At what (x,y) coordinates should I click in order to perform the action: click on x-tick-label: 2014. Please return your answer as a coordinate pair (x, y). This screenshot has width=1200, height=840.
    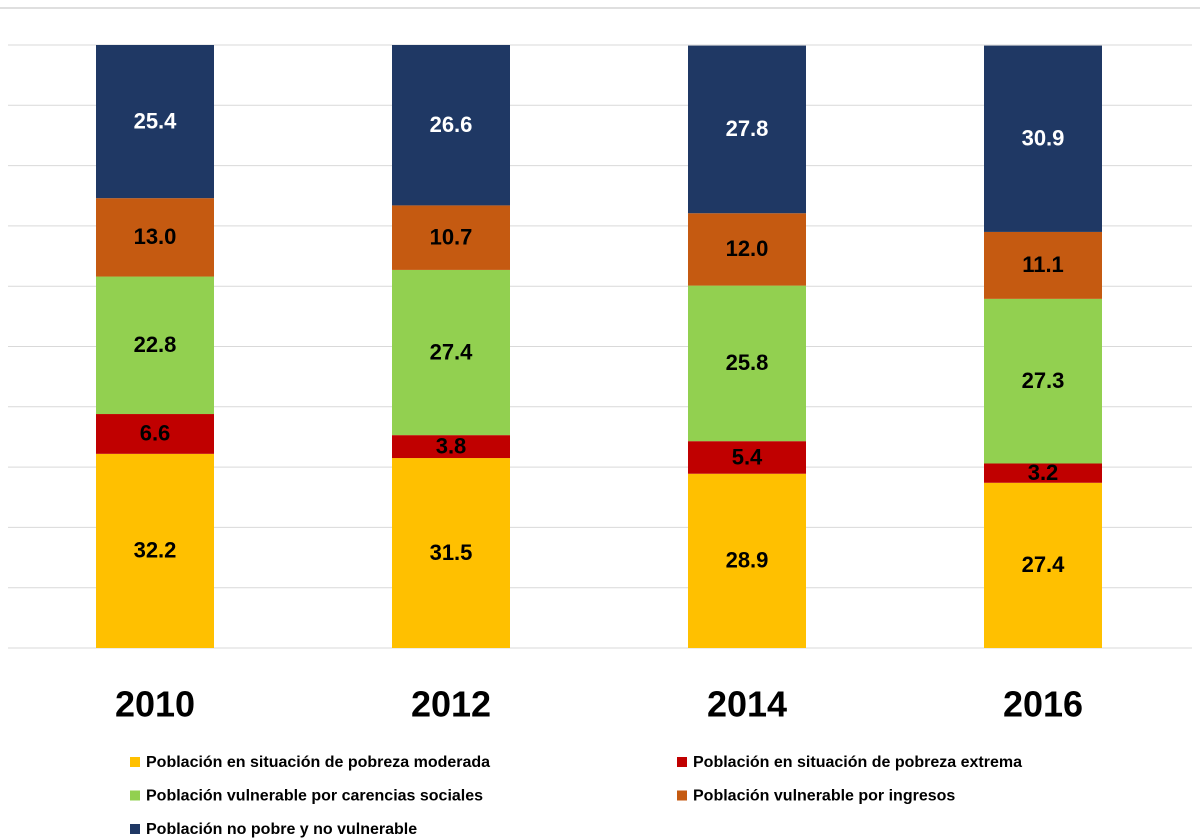
    Looking at the image, I should click on (747, 704).